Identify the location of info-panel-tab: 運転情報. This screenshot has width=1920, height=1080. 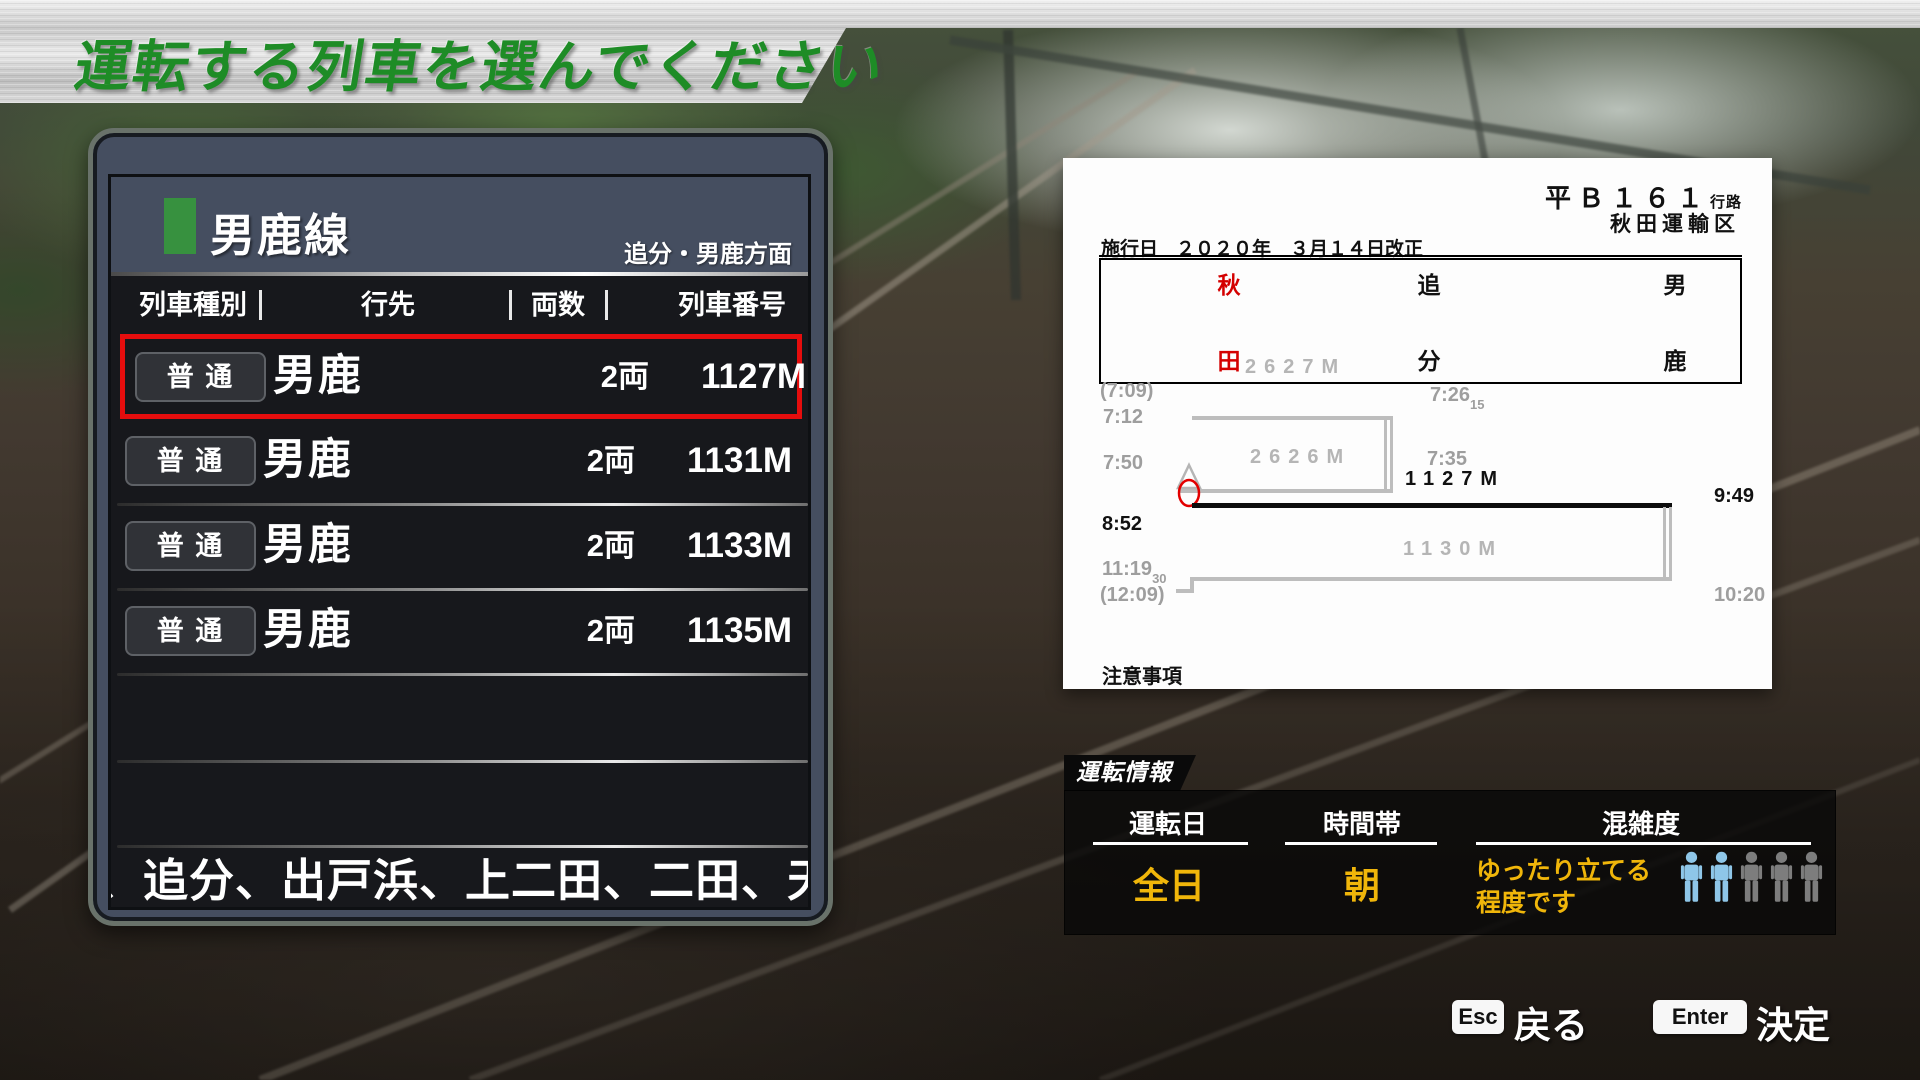
(1130, 773).